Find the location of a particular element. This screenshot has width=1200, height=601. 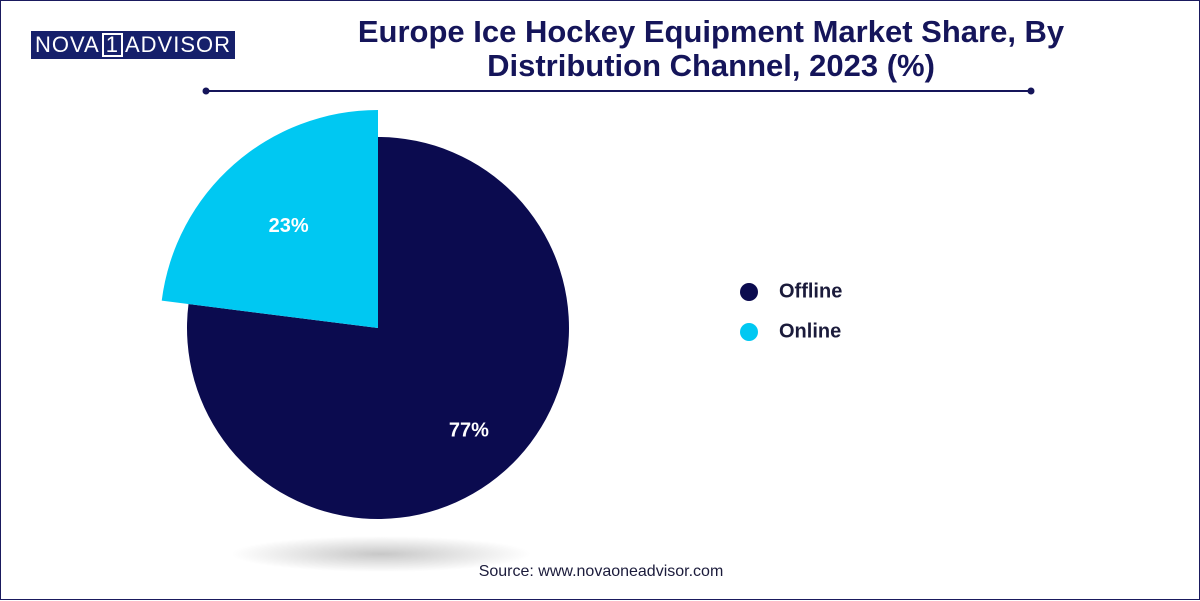

legend-label: Online is located at coordinates (810, 331).